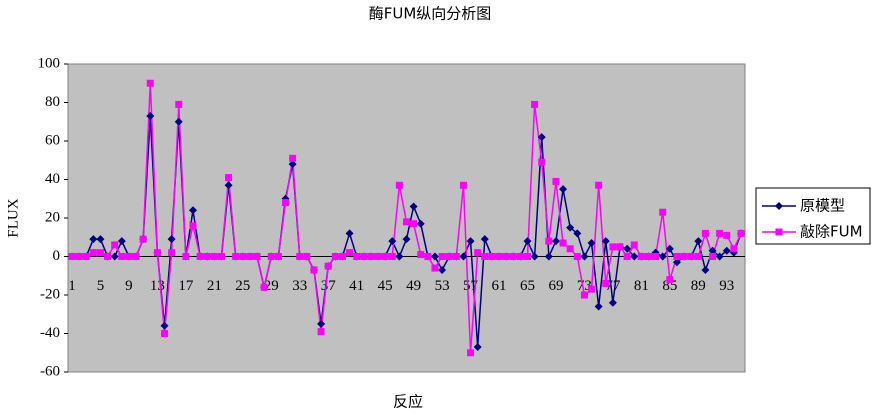 The height and width of the screenshot is (419, 872). Describe the element at coordinates (52, 179) in the screenshot. I see `y-tick-label: 40` at that location.